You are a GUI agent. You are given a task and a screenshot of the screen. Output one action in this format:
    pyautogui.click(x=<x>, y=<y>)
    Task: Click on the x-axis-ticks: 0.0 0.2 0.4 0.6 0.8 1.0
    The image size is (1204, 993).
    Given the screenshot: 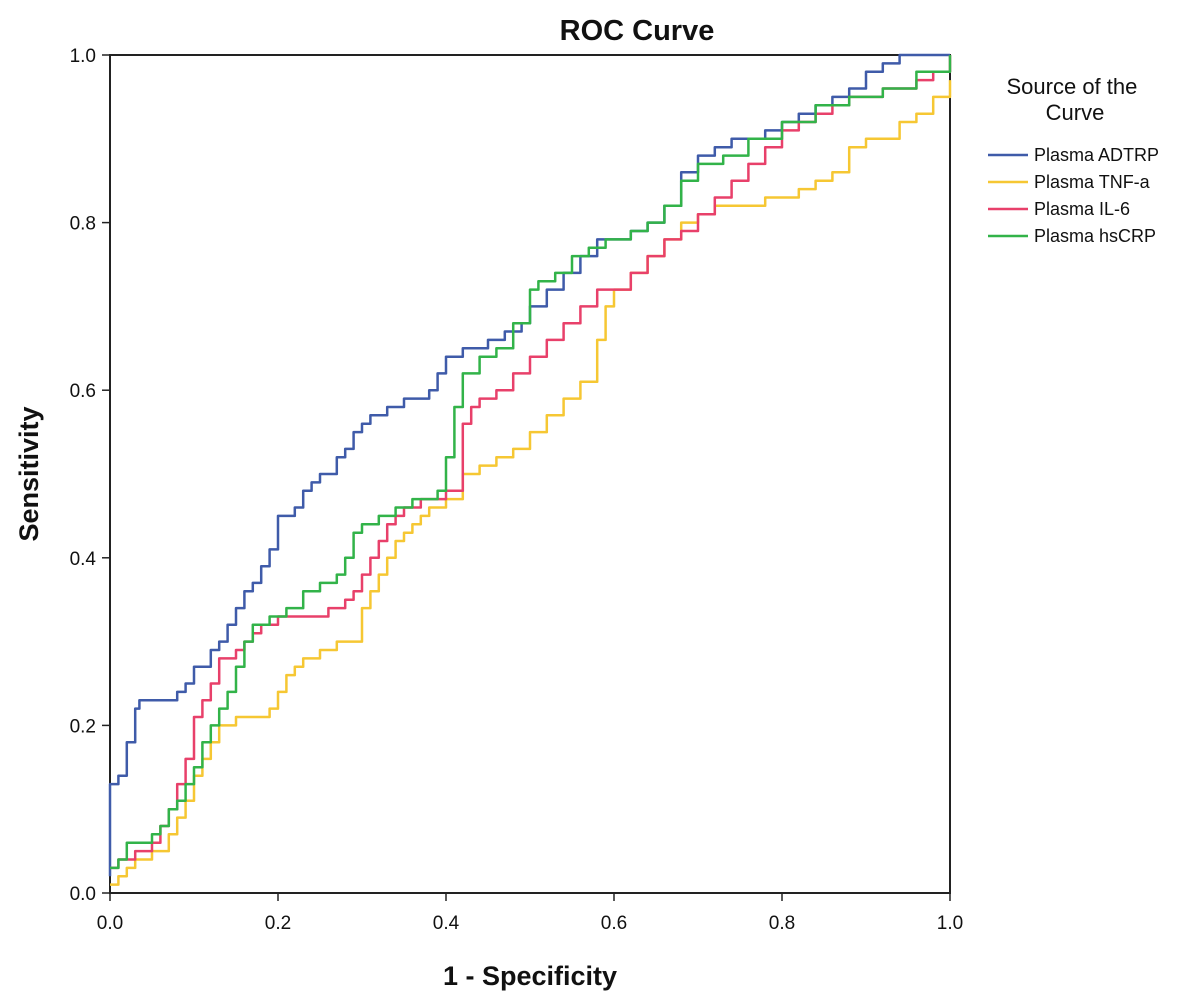 What is the action you would take?
    pyautogui.click(x=530, y=913)
    